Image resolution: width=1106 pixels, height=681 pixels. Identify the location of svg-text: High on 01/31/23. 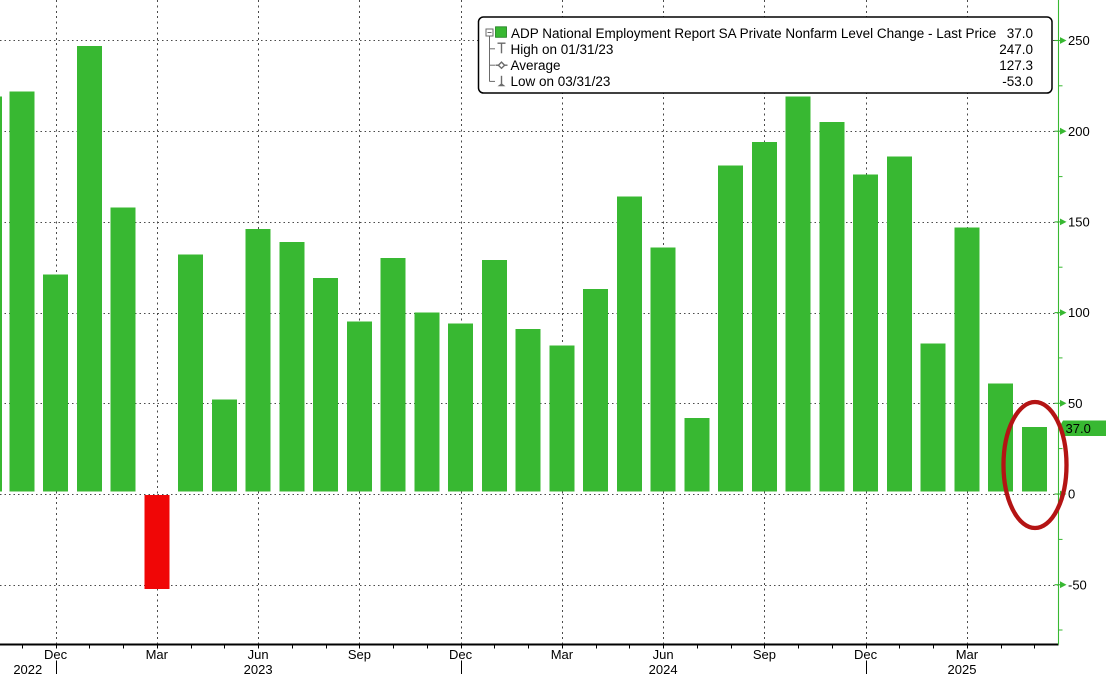
(562, 49).